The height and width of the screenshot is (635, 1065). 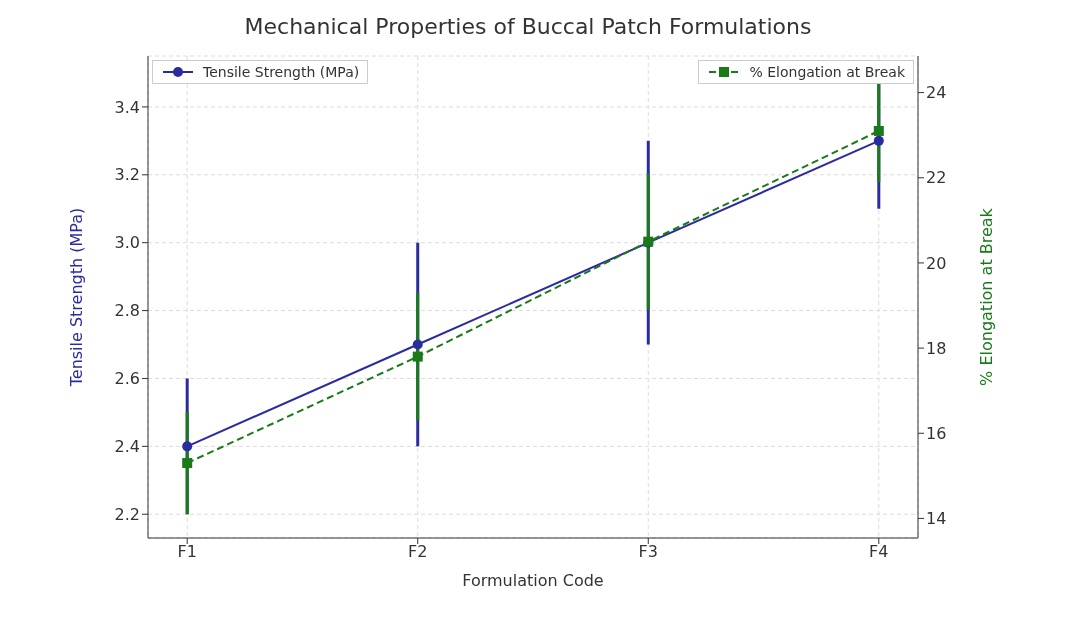 I want to click on x-tick-label: F4, so click(x=879, y=552).